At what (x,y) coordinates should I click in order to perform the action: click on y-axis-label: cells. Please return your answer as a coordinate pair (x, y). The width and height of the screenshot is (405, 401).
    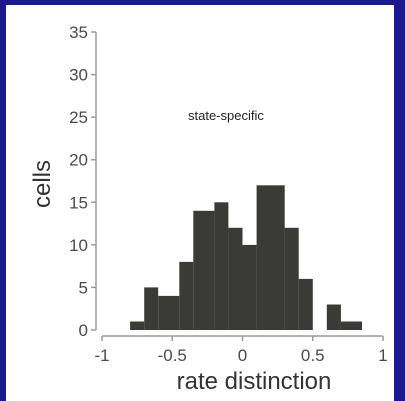
    Looking at the image, I should click on (42, 184).